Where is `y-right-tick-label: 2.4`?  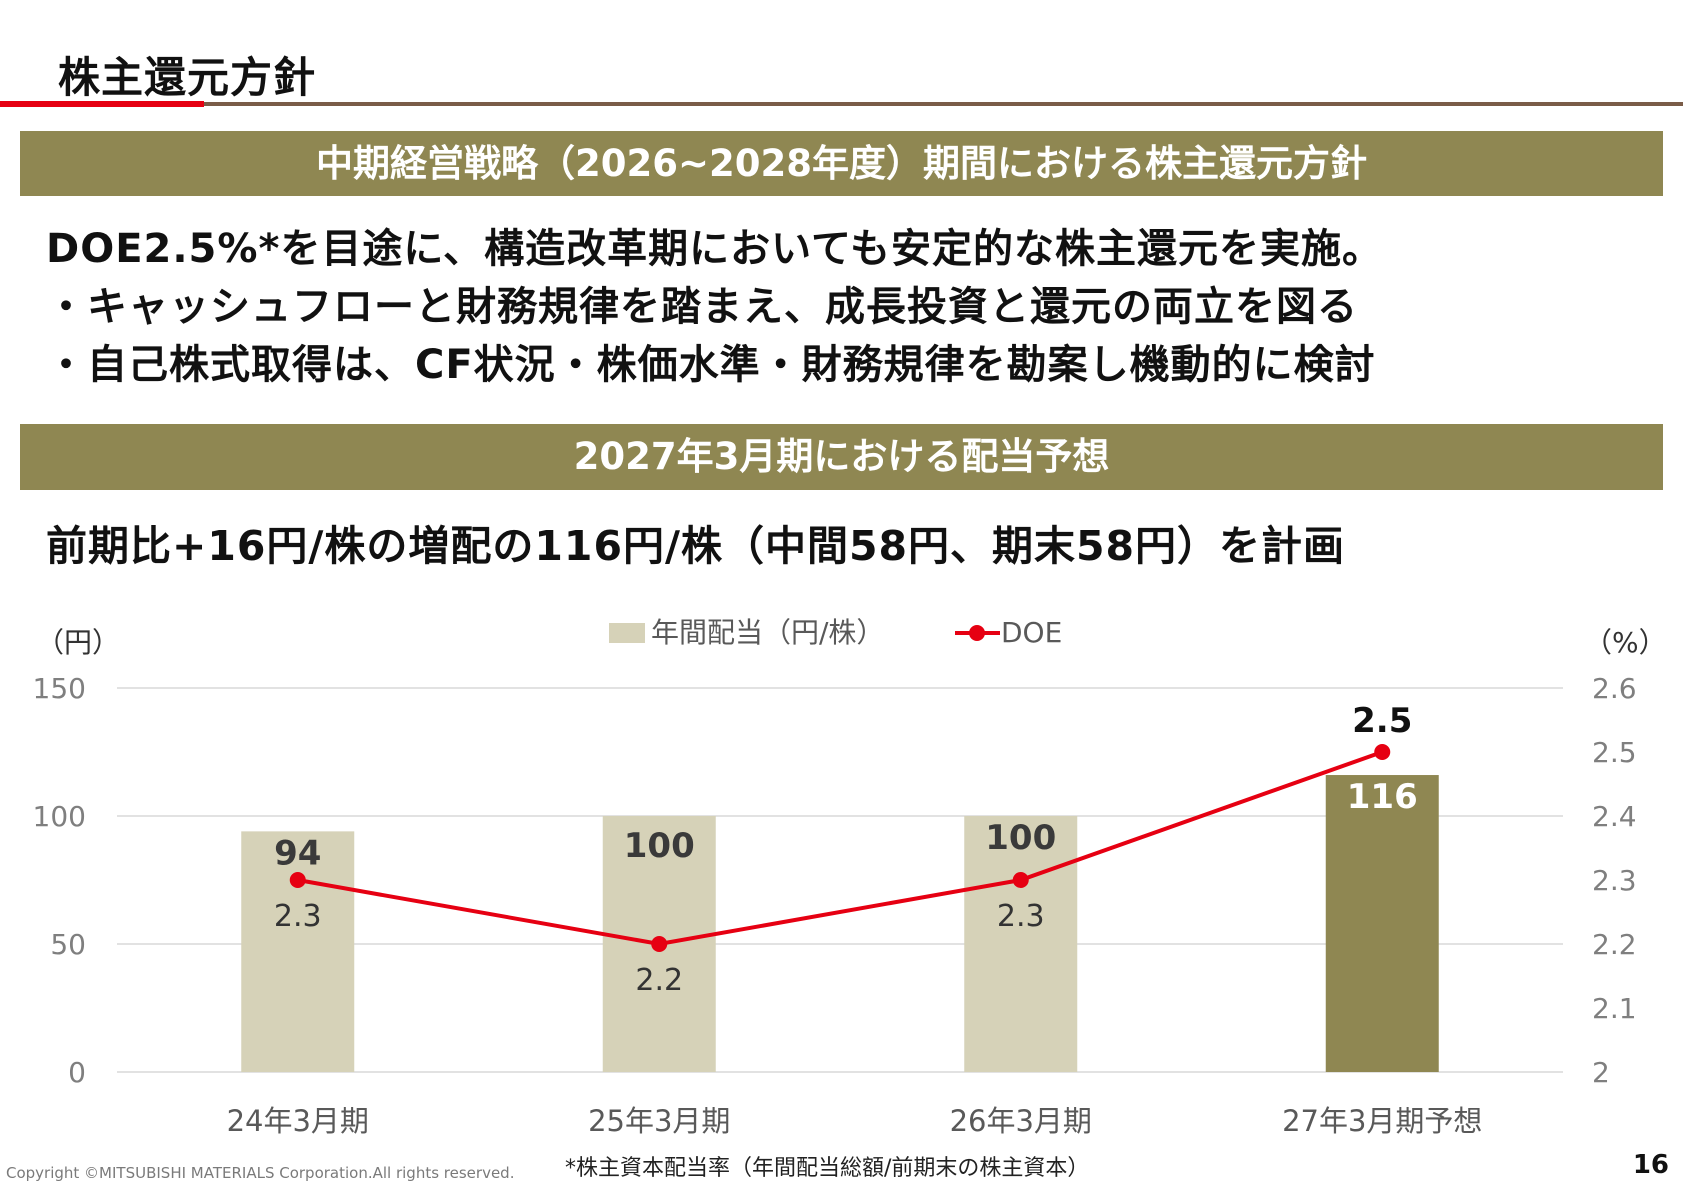 y-right-tick-label: 2.4 is located at coordinates (1614, 816).